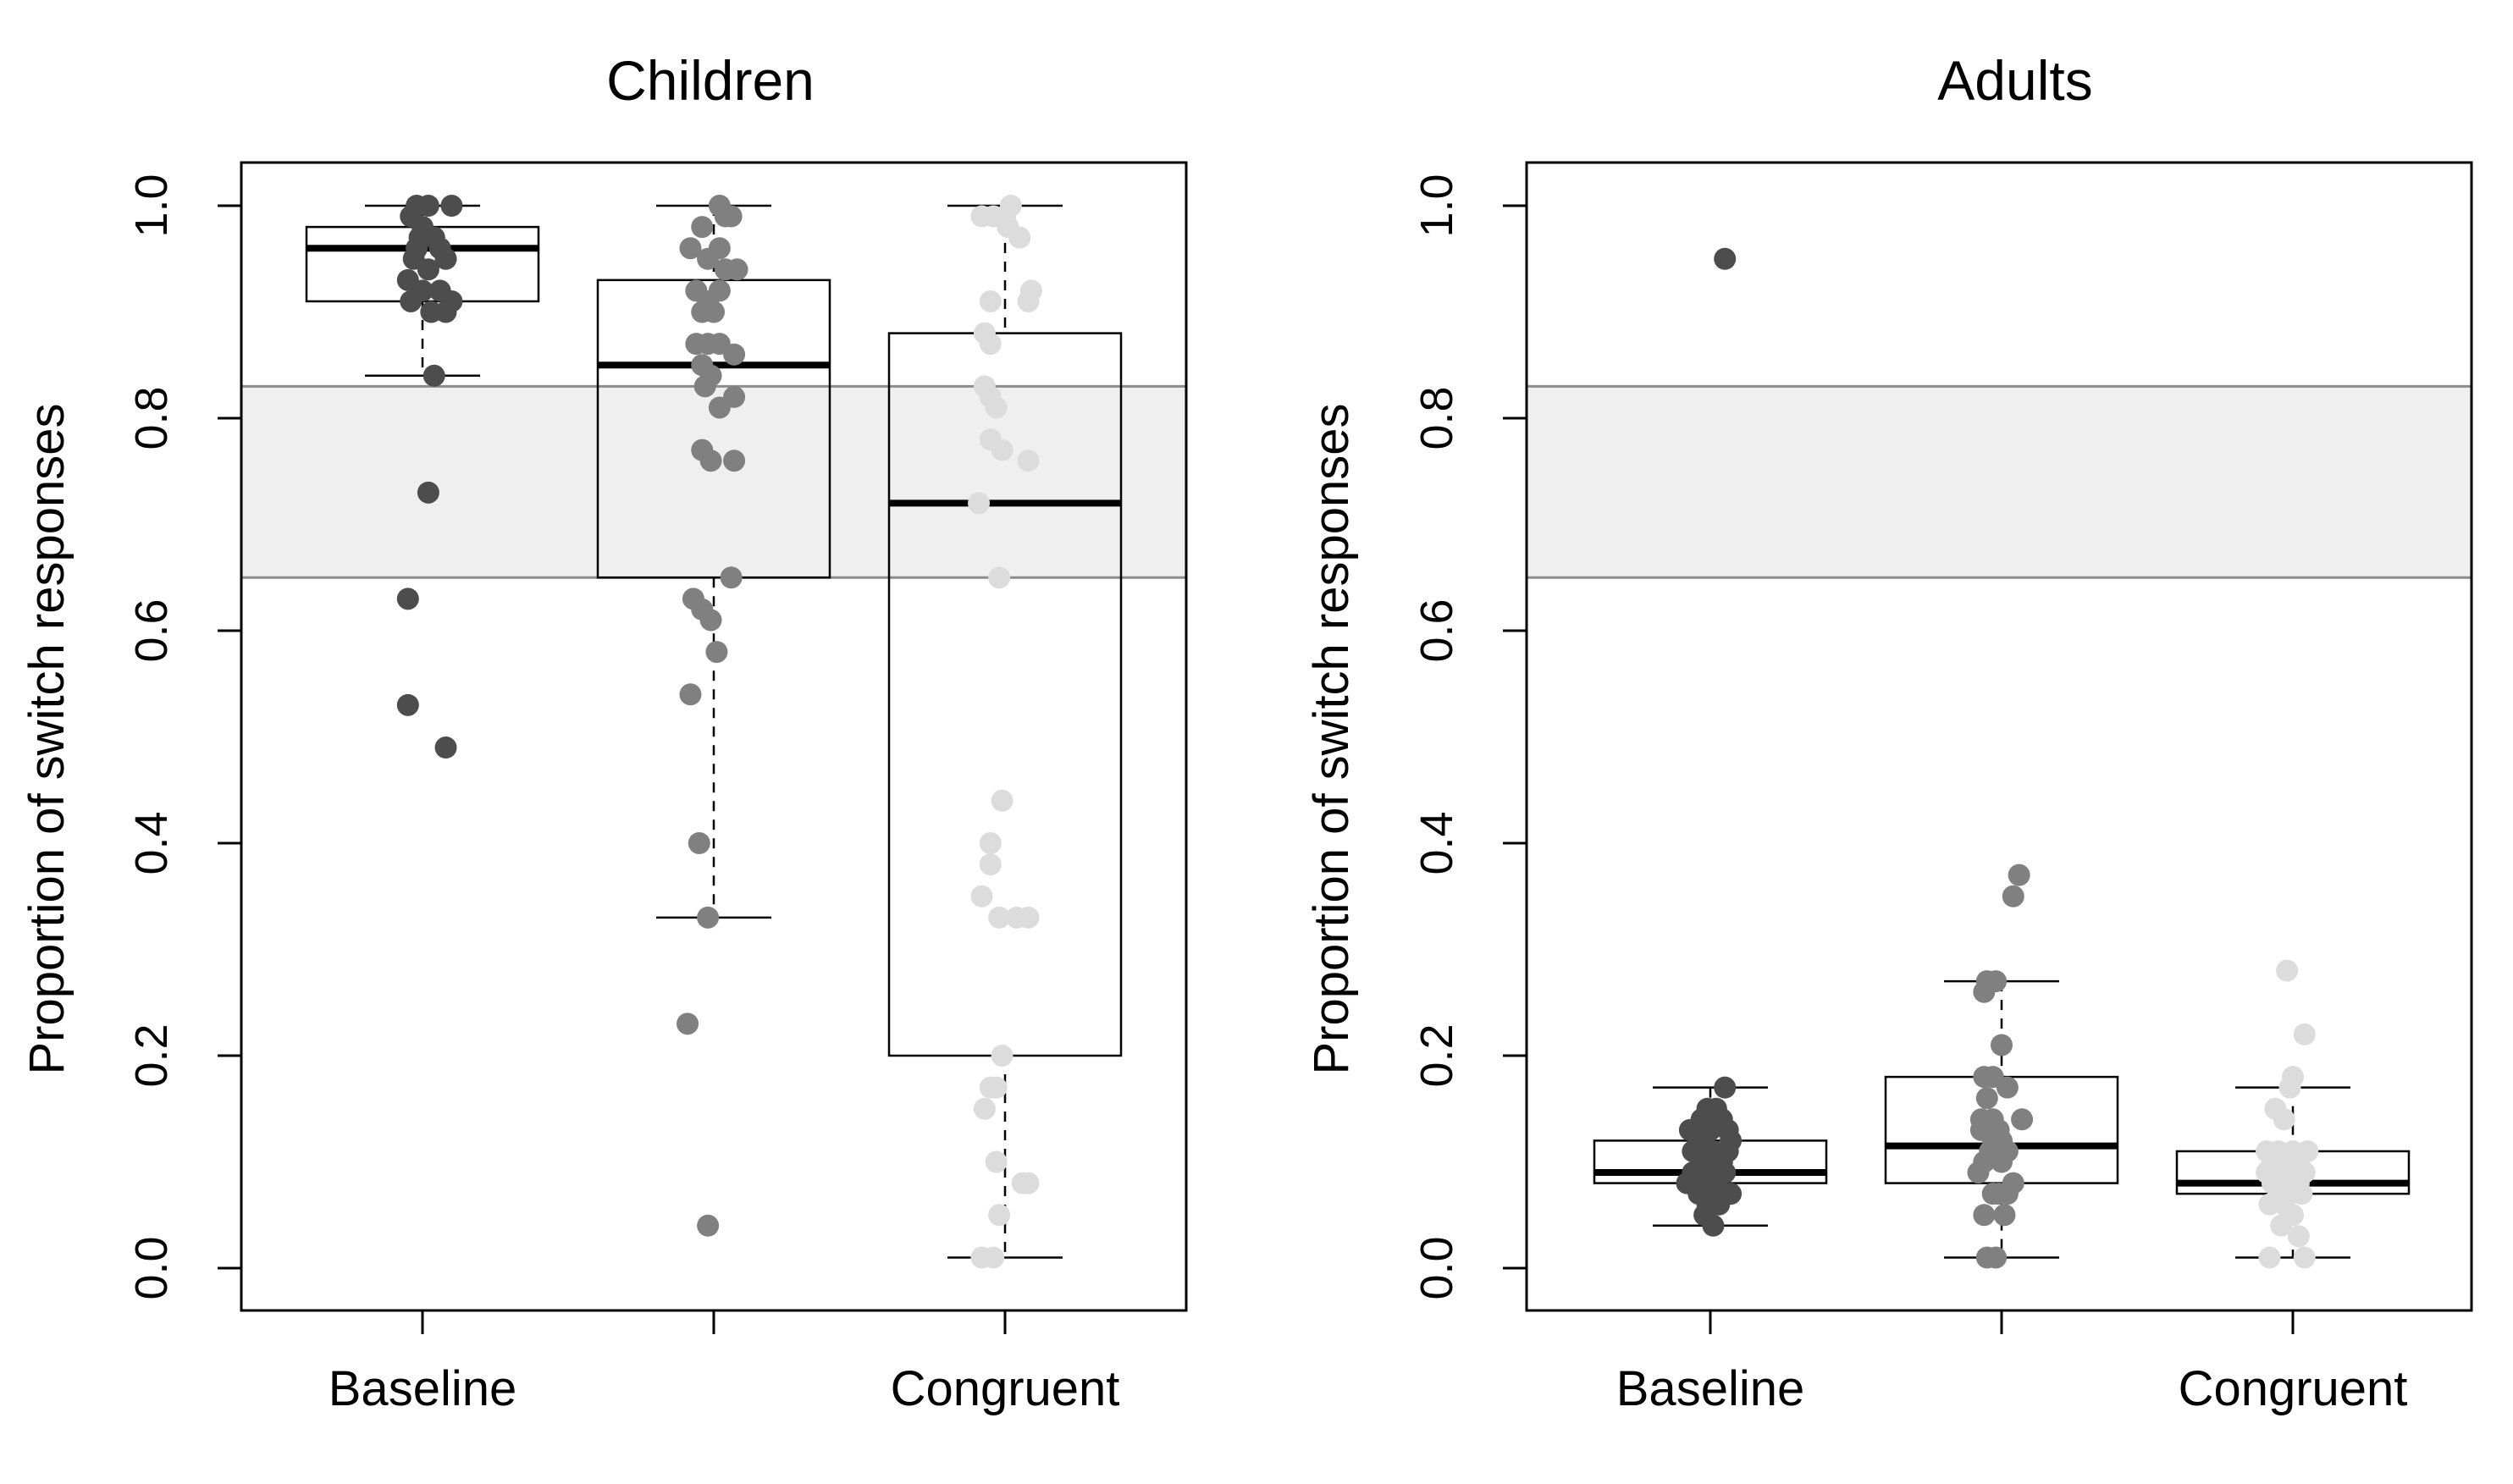 Image resolution: width=2513 pixels, height=1484 pixels. I want to click on y-tick-label: 0.0, so click(151, 1267).